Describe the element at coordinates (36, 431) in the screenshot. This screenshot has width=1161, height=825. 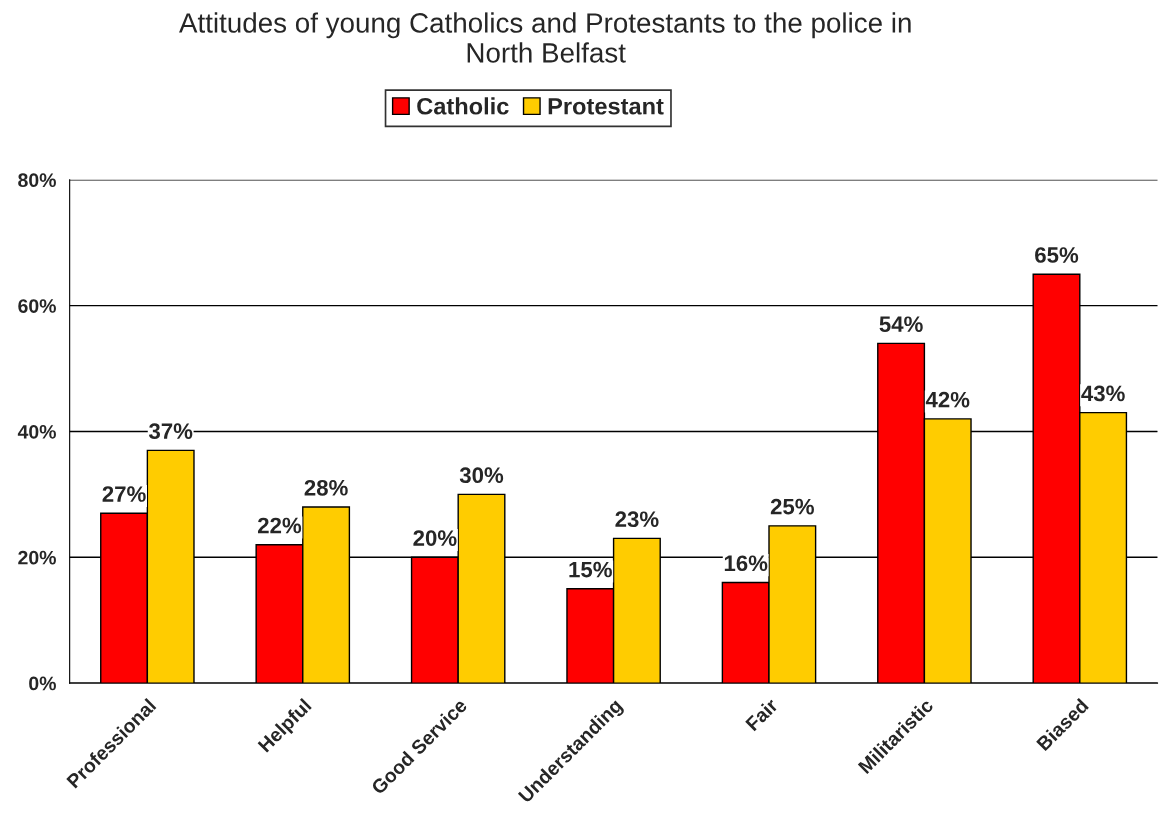
I see `y-tick-label: 40%` at that location.